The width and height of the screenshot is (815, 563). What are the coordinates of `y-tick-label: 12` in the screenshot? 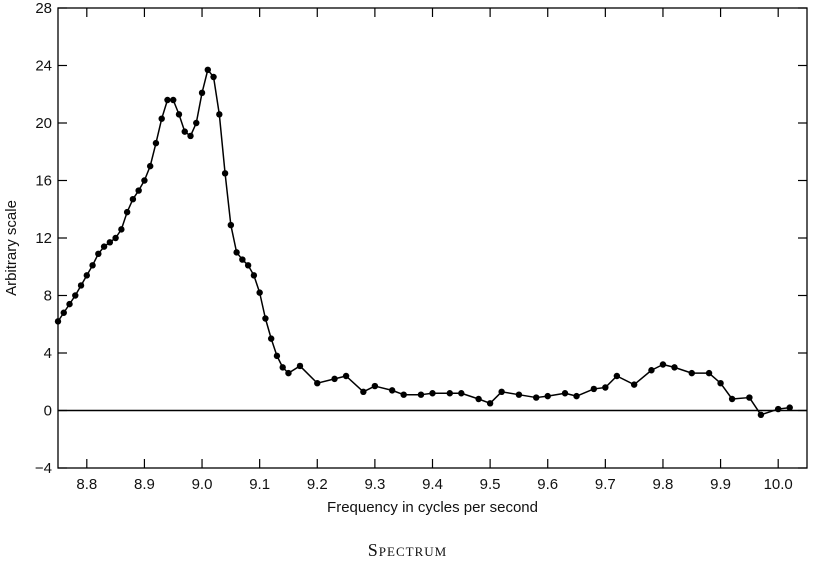 It's located at (43, 238).